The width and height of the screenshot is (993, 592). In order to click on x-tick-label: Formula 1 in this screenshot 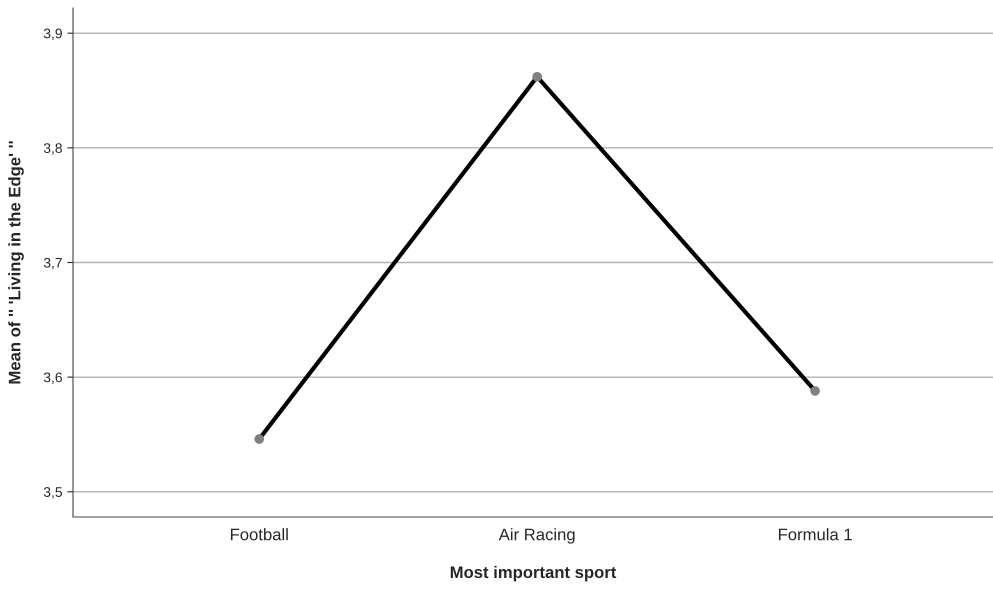, I will do `click(815, 534)`.